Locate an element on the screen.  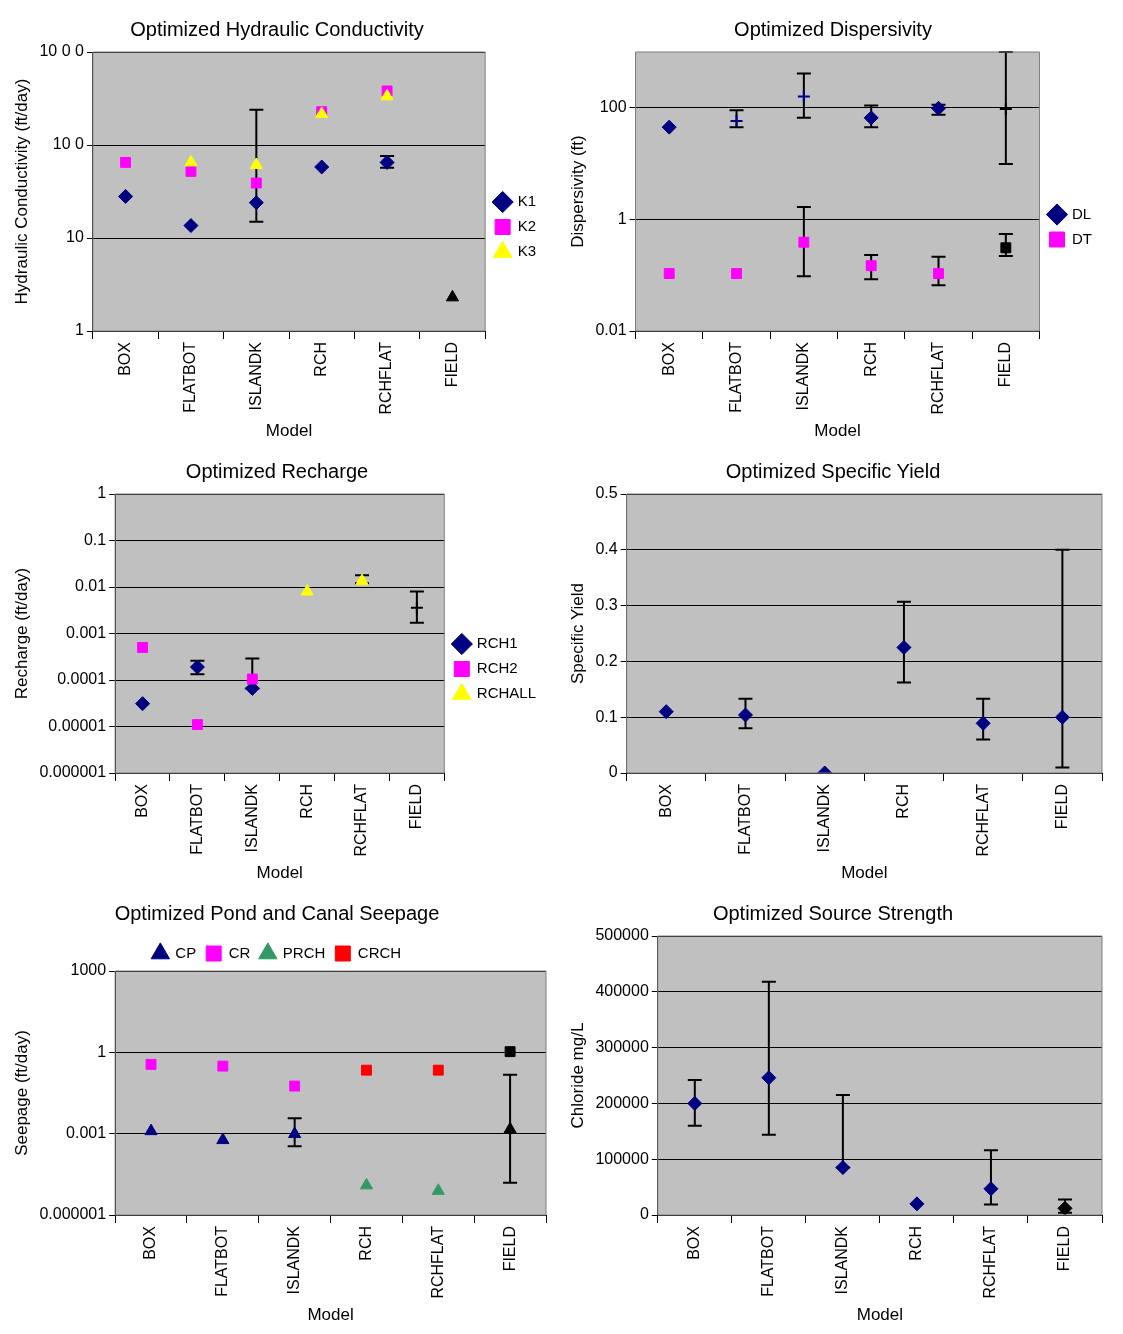
y-axis-title: Specific Yield is located at coordinates (577, 633).